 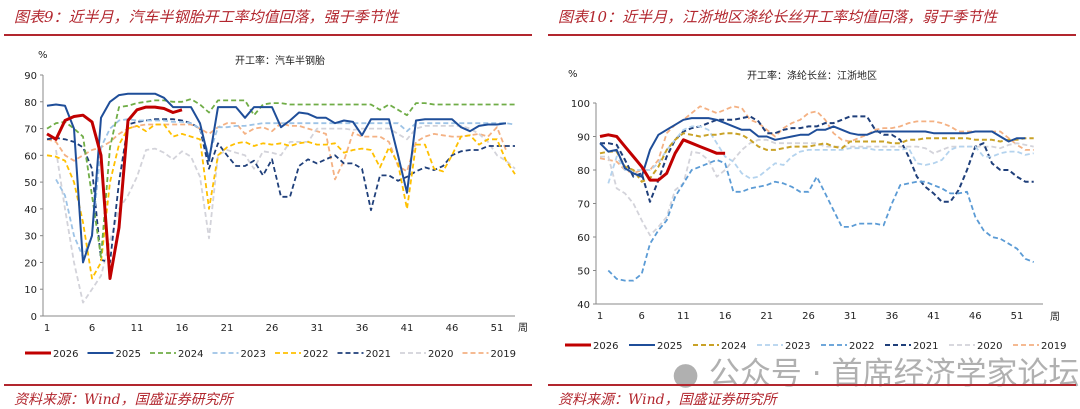 I want to click on chart-title: 开工率：涤纶长丝：江浙地区, so click(x=812, y=75).